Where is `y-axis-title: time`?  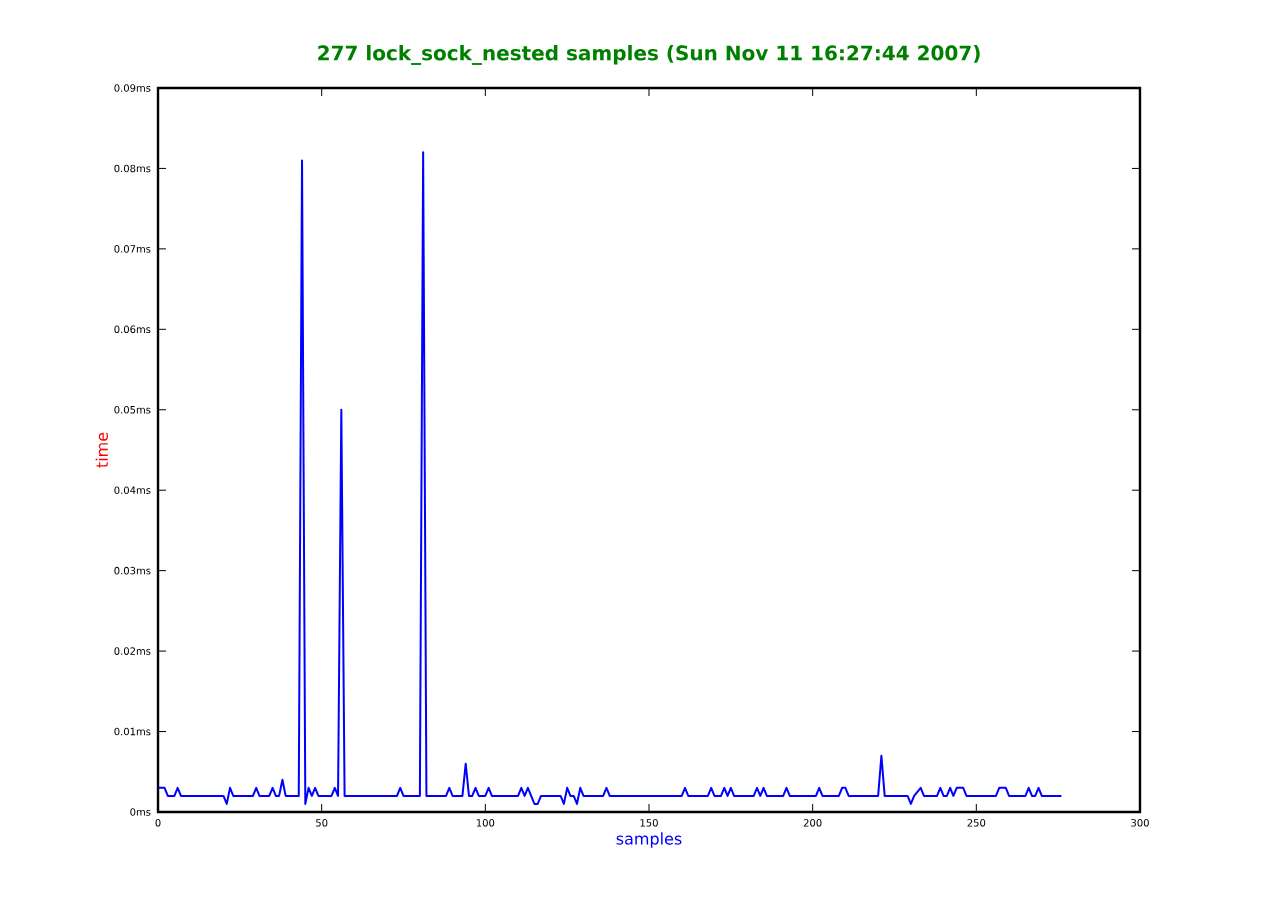
y-axis-title: time is located at coordinates (101, 450).